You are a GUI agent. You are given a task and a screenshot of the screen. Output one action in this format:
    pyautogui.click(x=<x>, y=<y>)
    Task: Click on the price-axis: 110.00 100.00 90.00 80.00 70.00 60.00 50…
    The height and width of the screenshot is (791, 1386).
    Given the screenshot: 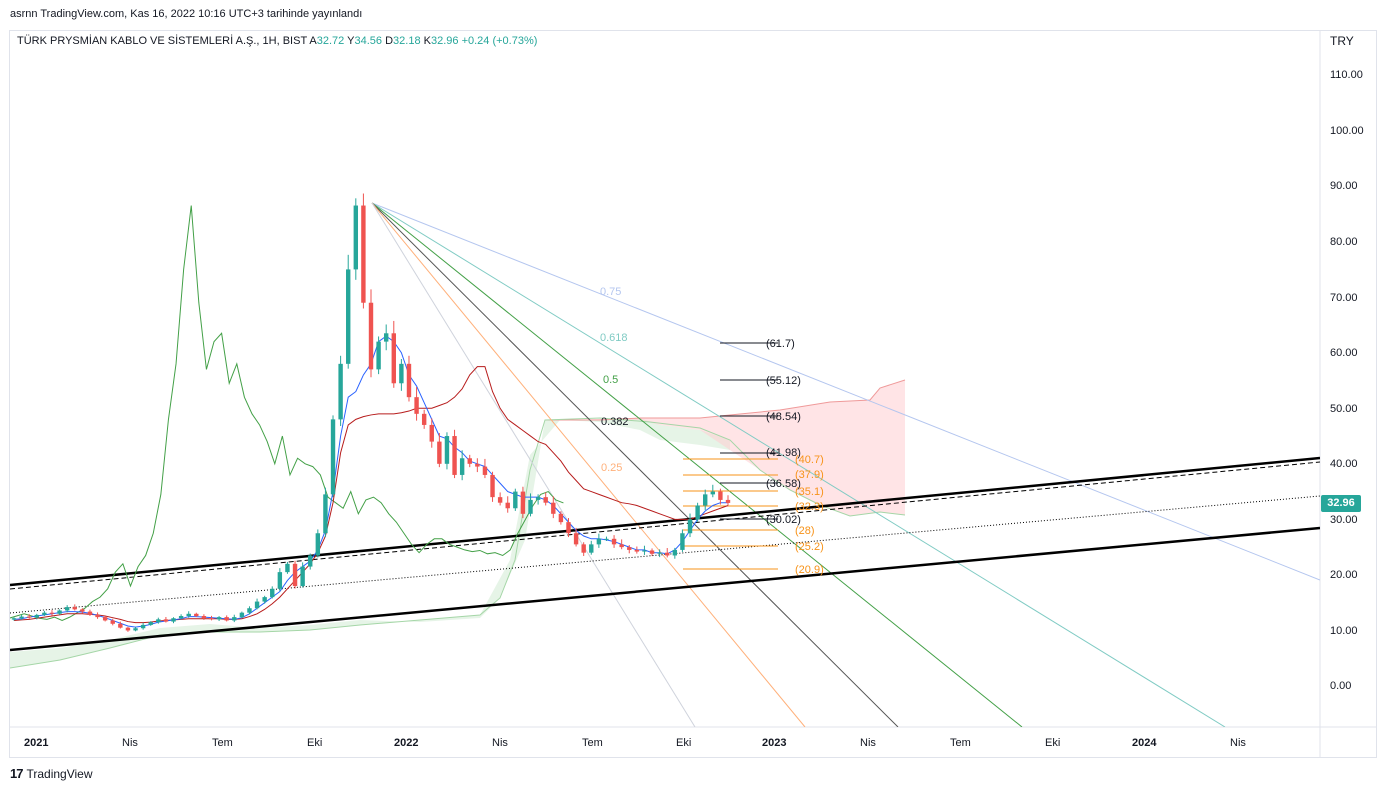 What is the action you would take?
    pyautogui.click(x=1347, y=380)
    